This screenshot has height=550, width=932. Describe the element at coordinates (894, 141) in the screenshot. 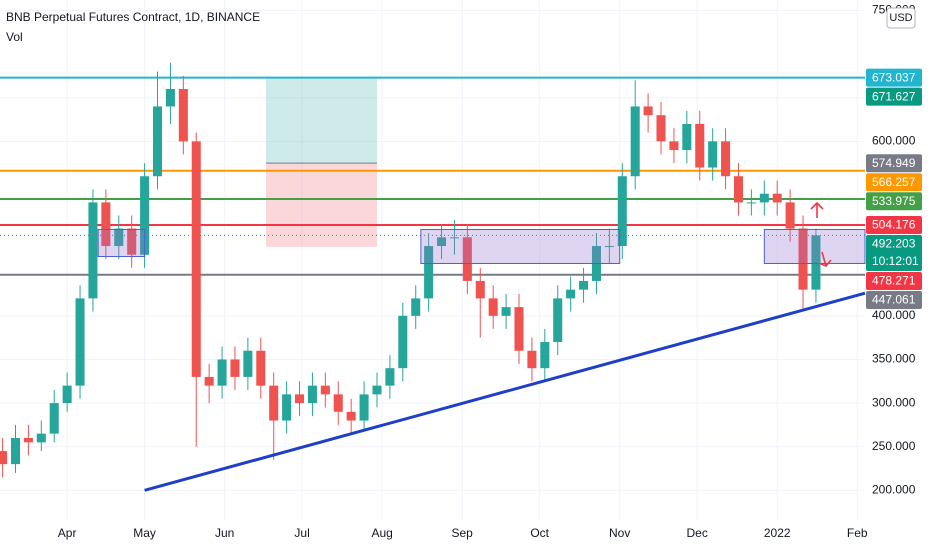

I see `y-tick-label: 600.000` at that location.